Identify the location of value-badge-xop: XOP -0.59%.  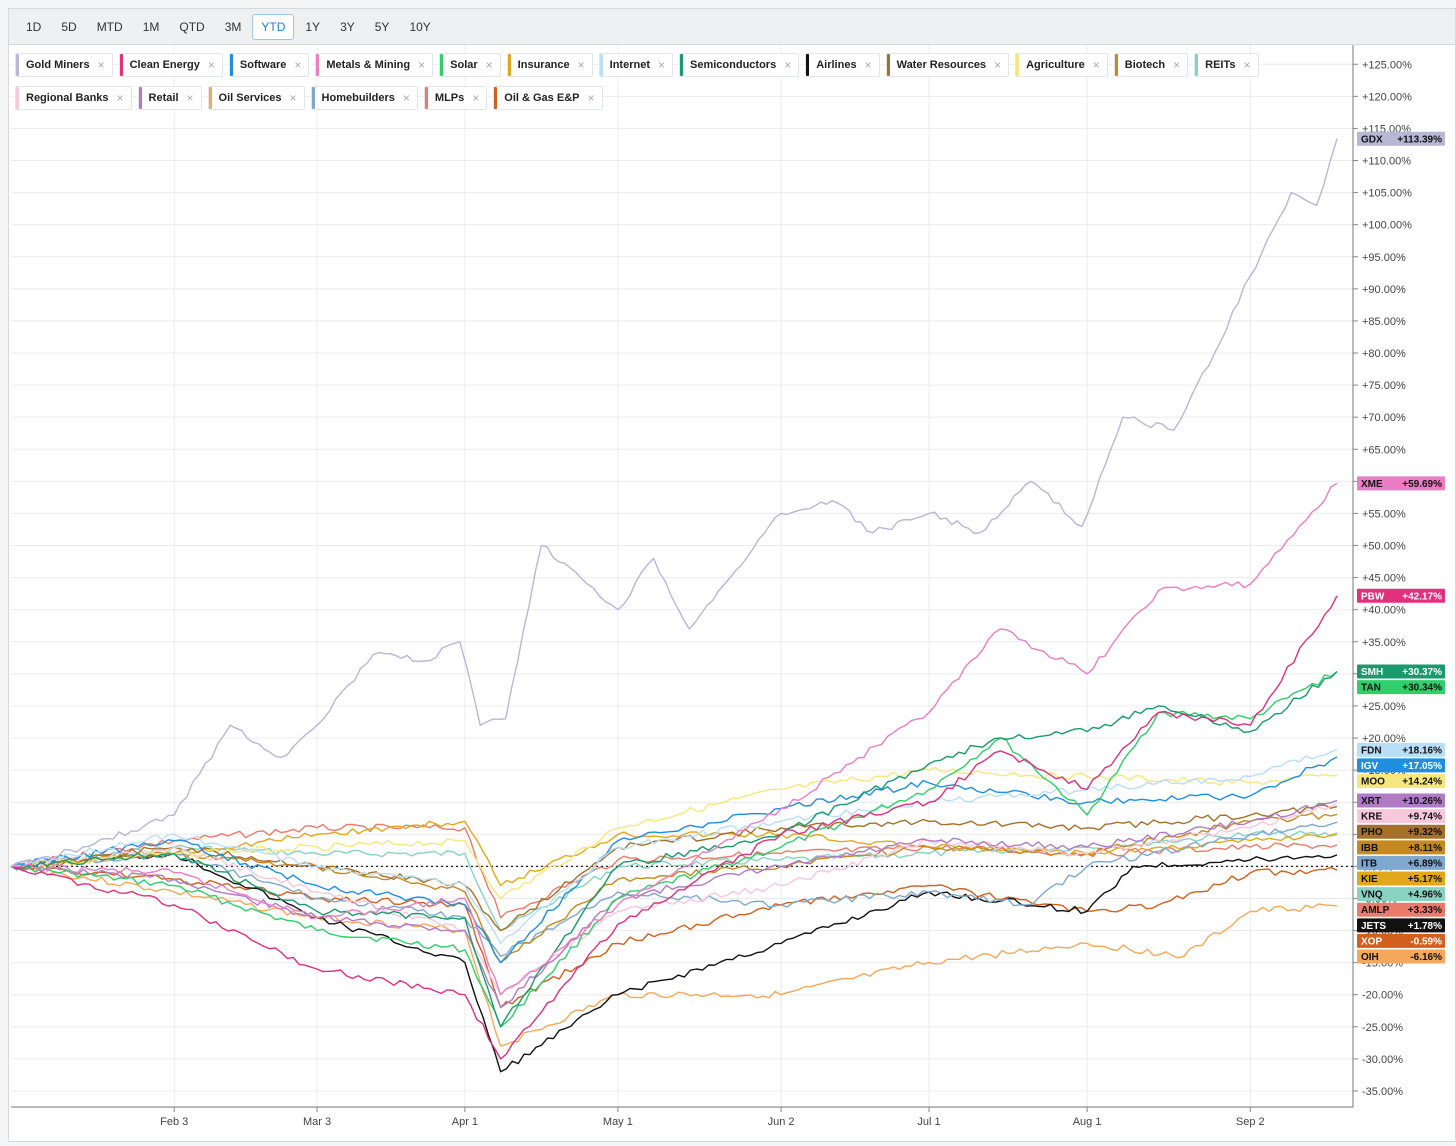
(1401, 940).